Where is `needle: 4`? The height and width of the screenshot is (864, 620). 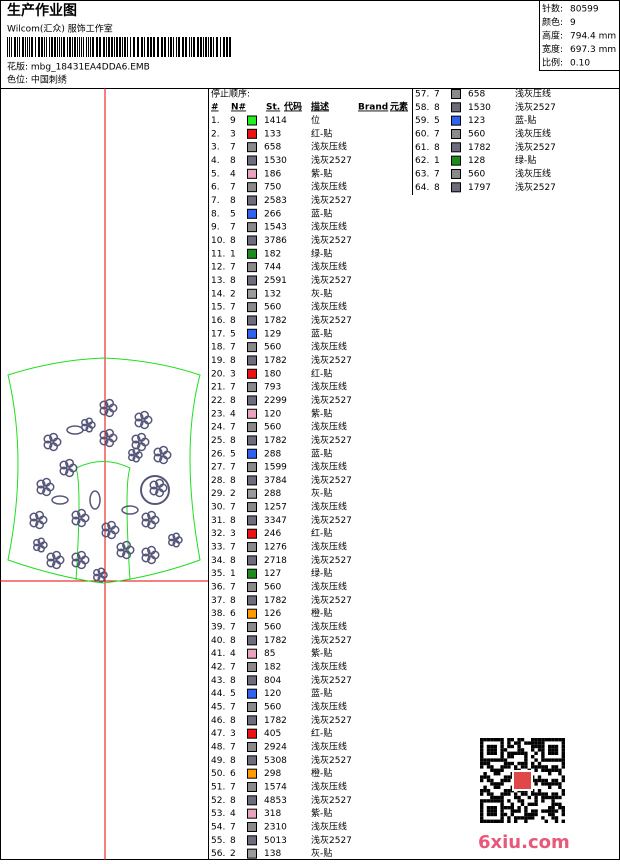 needle: 4 is located at coordinates (233, 654).